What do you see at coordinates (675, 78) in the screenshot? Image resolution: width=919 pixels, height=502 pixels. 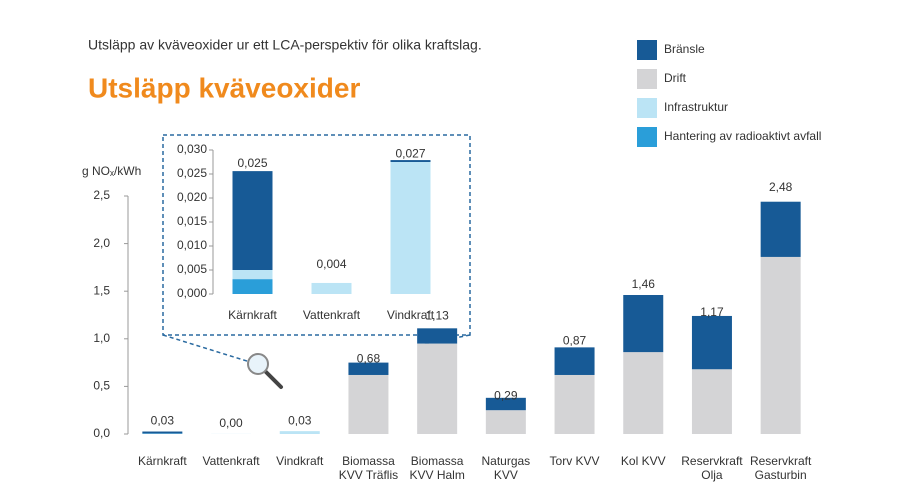 I see `legend-label: Drift` at bounding box center [675, 78].